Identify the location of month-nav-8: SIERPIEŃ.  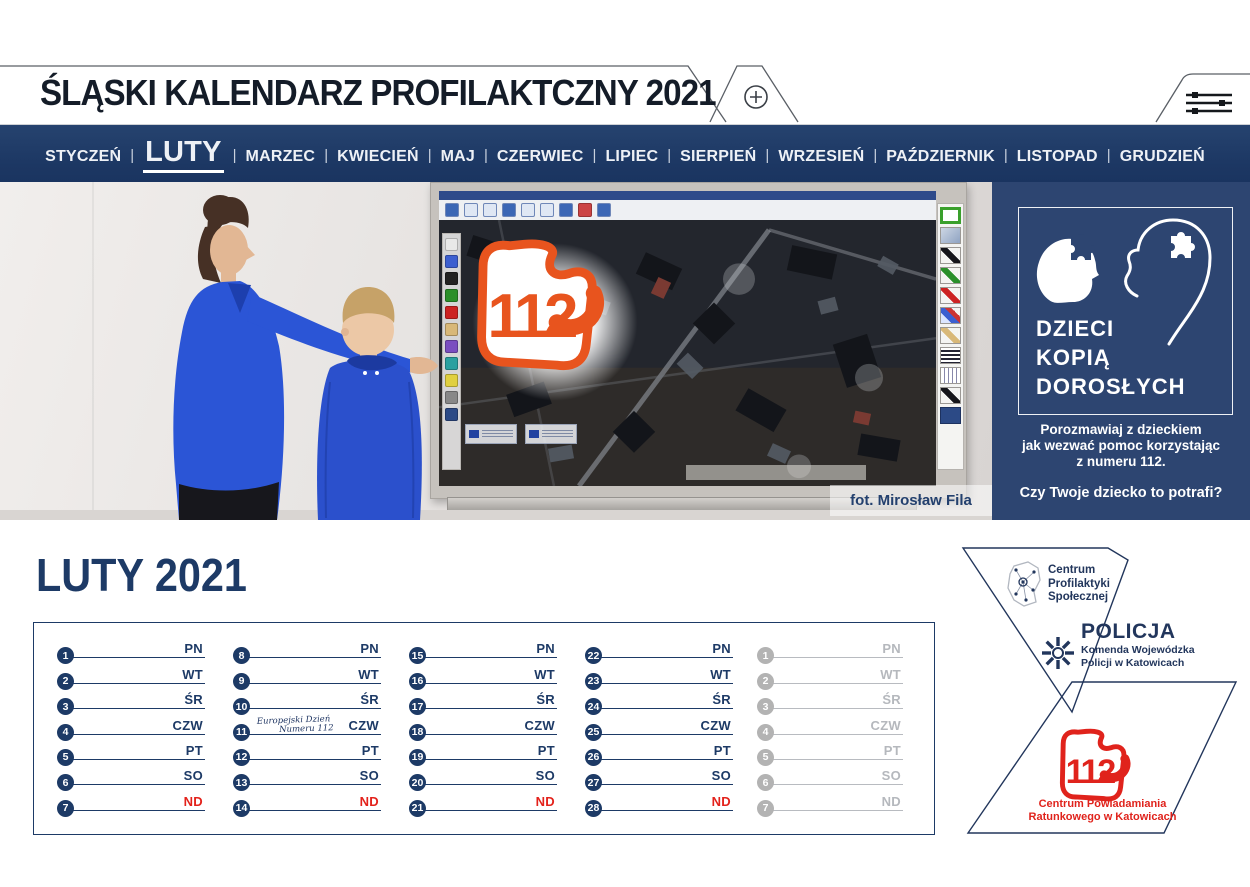
(718, 156).